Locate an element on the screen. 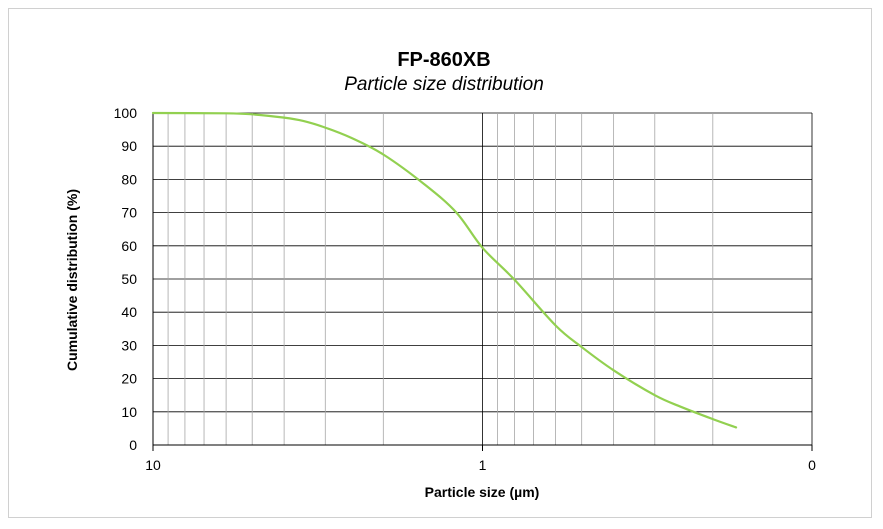 The width and height of the screenshot is (883, 529). chart-title: FP-860XB is located at coordinates (443, 60).